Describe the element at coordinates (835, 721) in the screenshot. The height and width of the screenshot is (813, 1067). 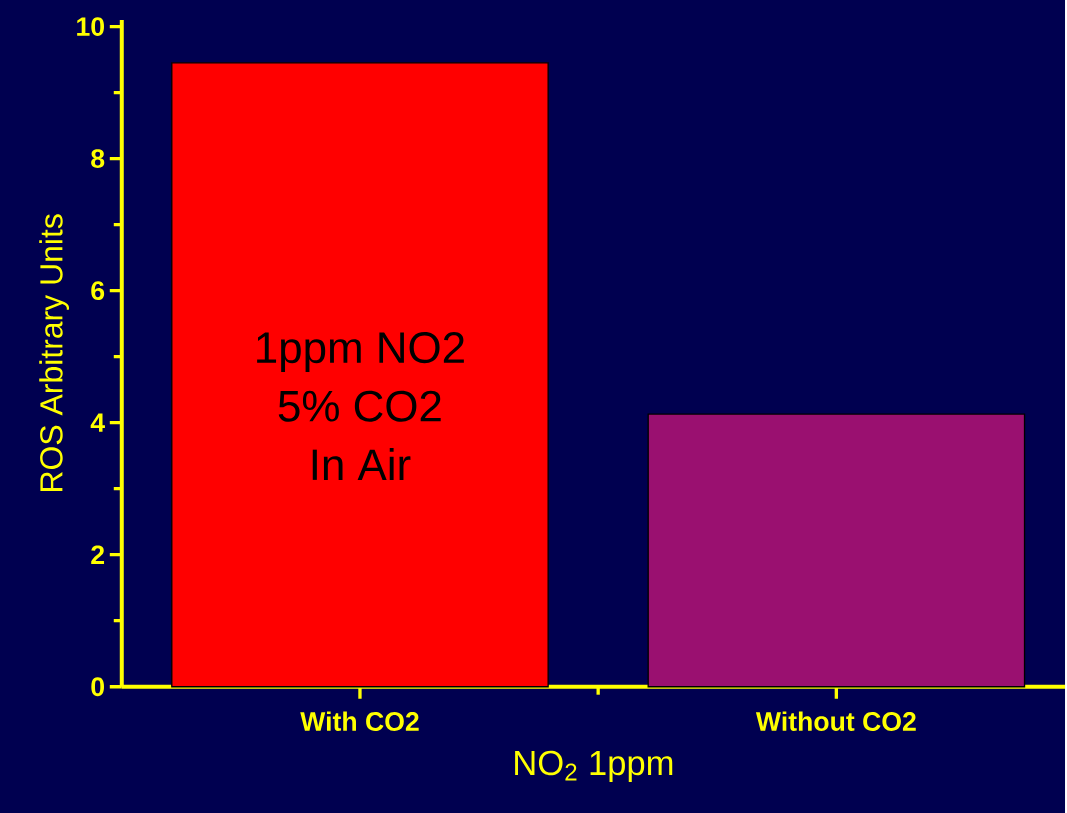
I see `x-tick-label: Without CO2` at that location.